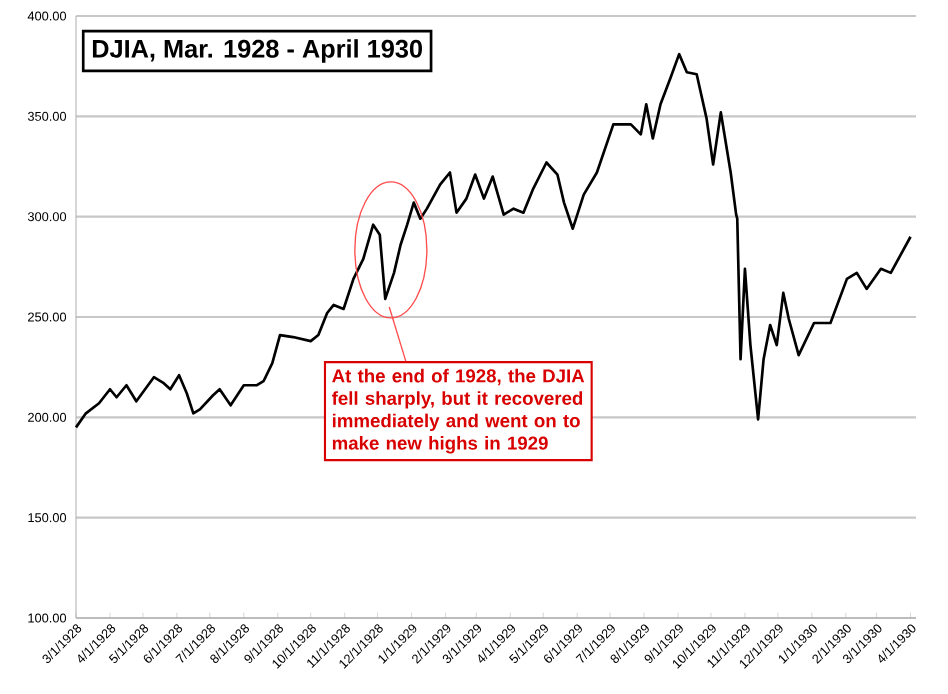  What do you see at coordinates (257, 51) in the screenshot?
I see `text: DJIA, Mar. 1928 - April 1930` at bounding box center [257, 51].